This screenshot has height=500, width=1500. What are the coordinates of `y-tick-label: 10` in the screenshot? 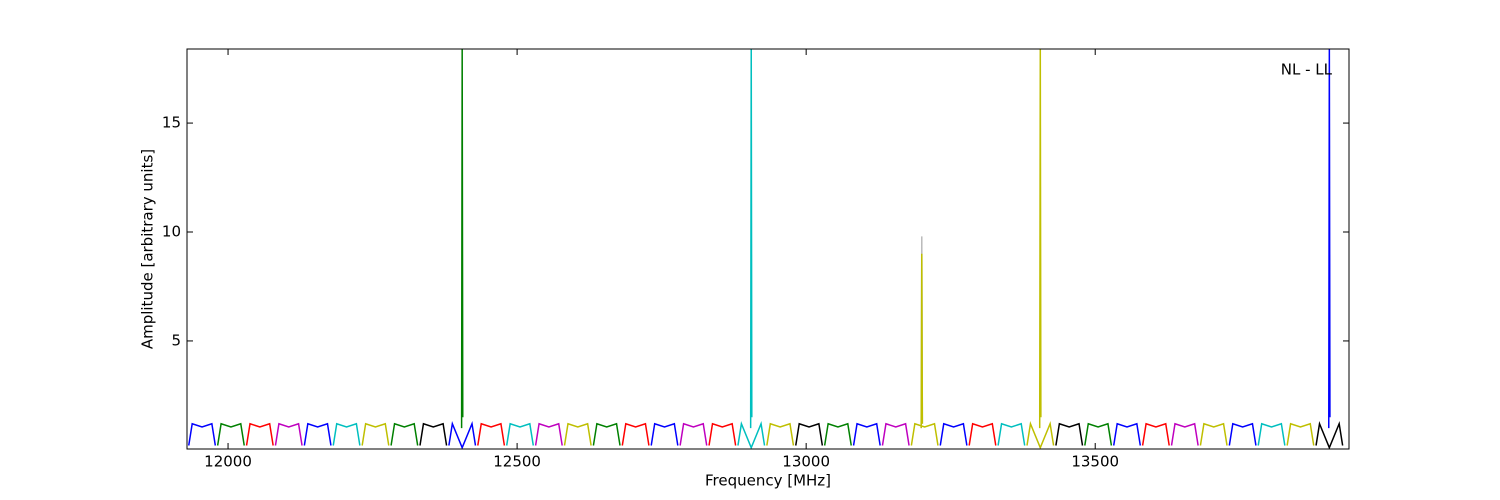 It's located at (171, 232).